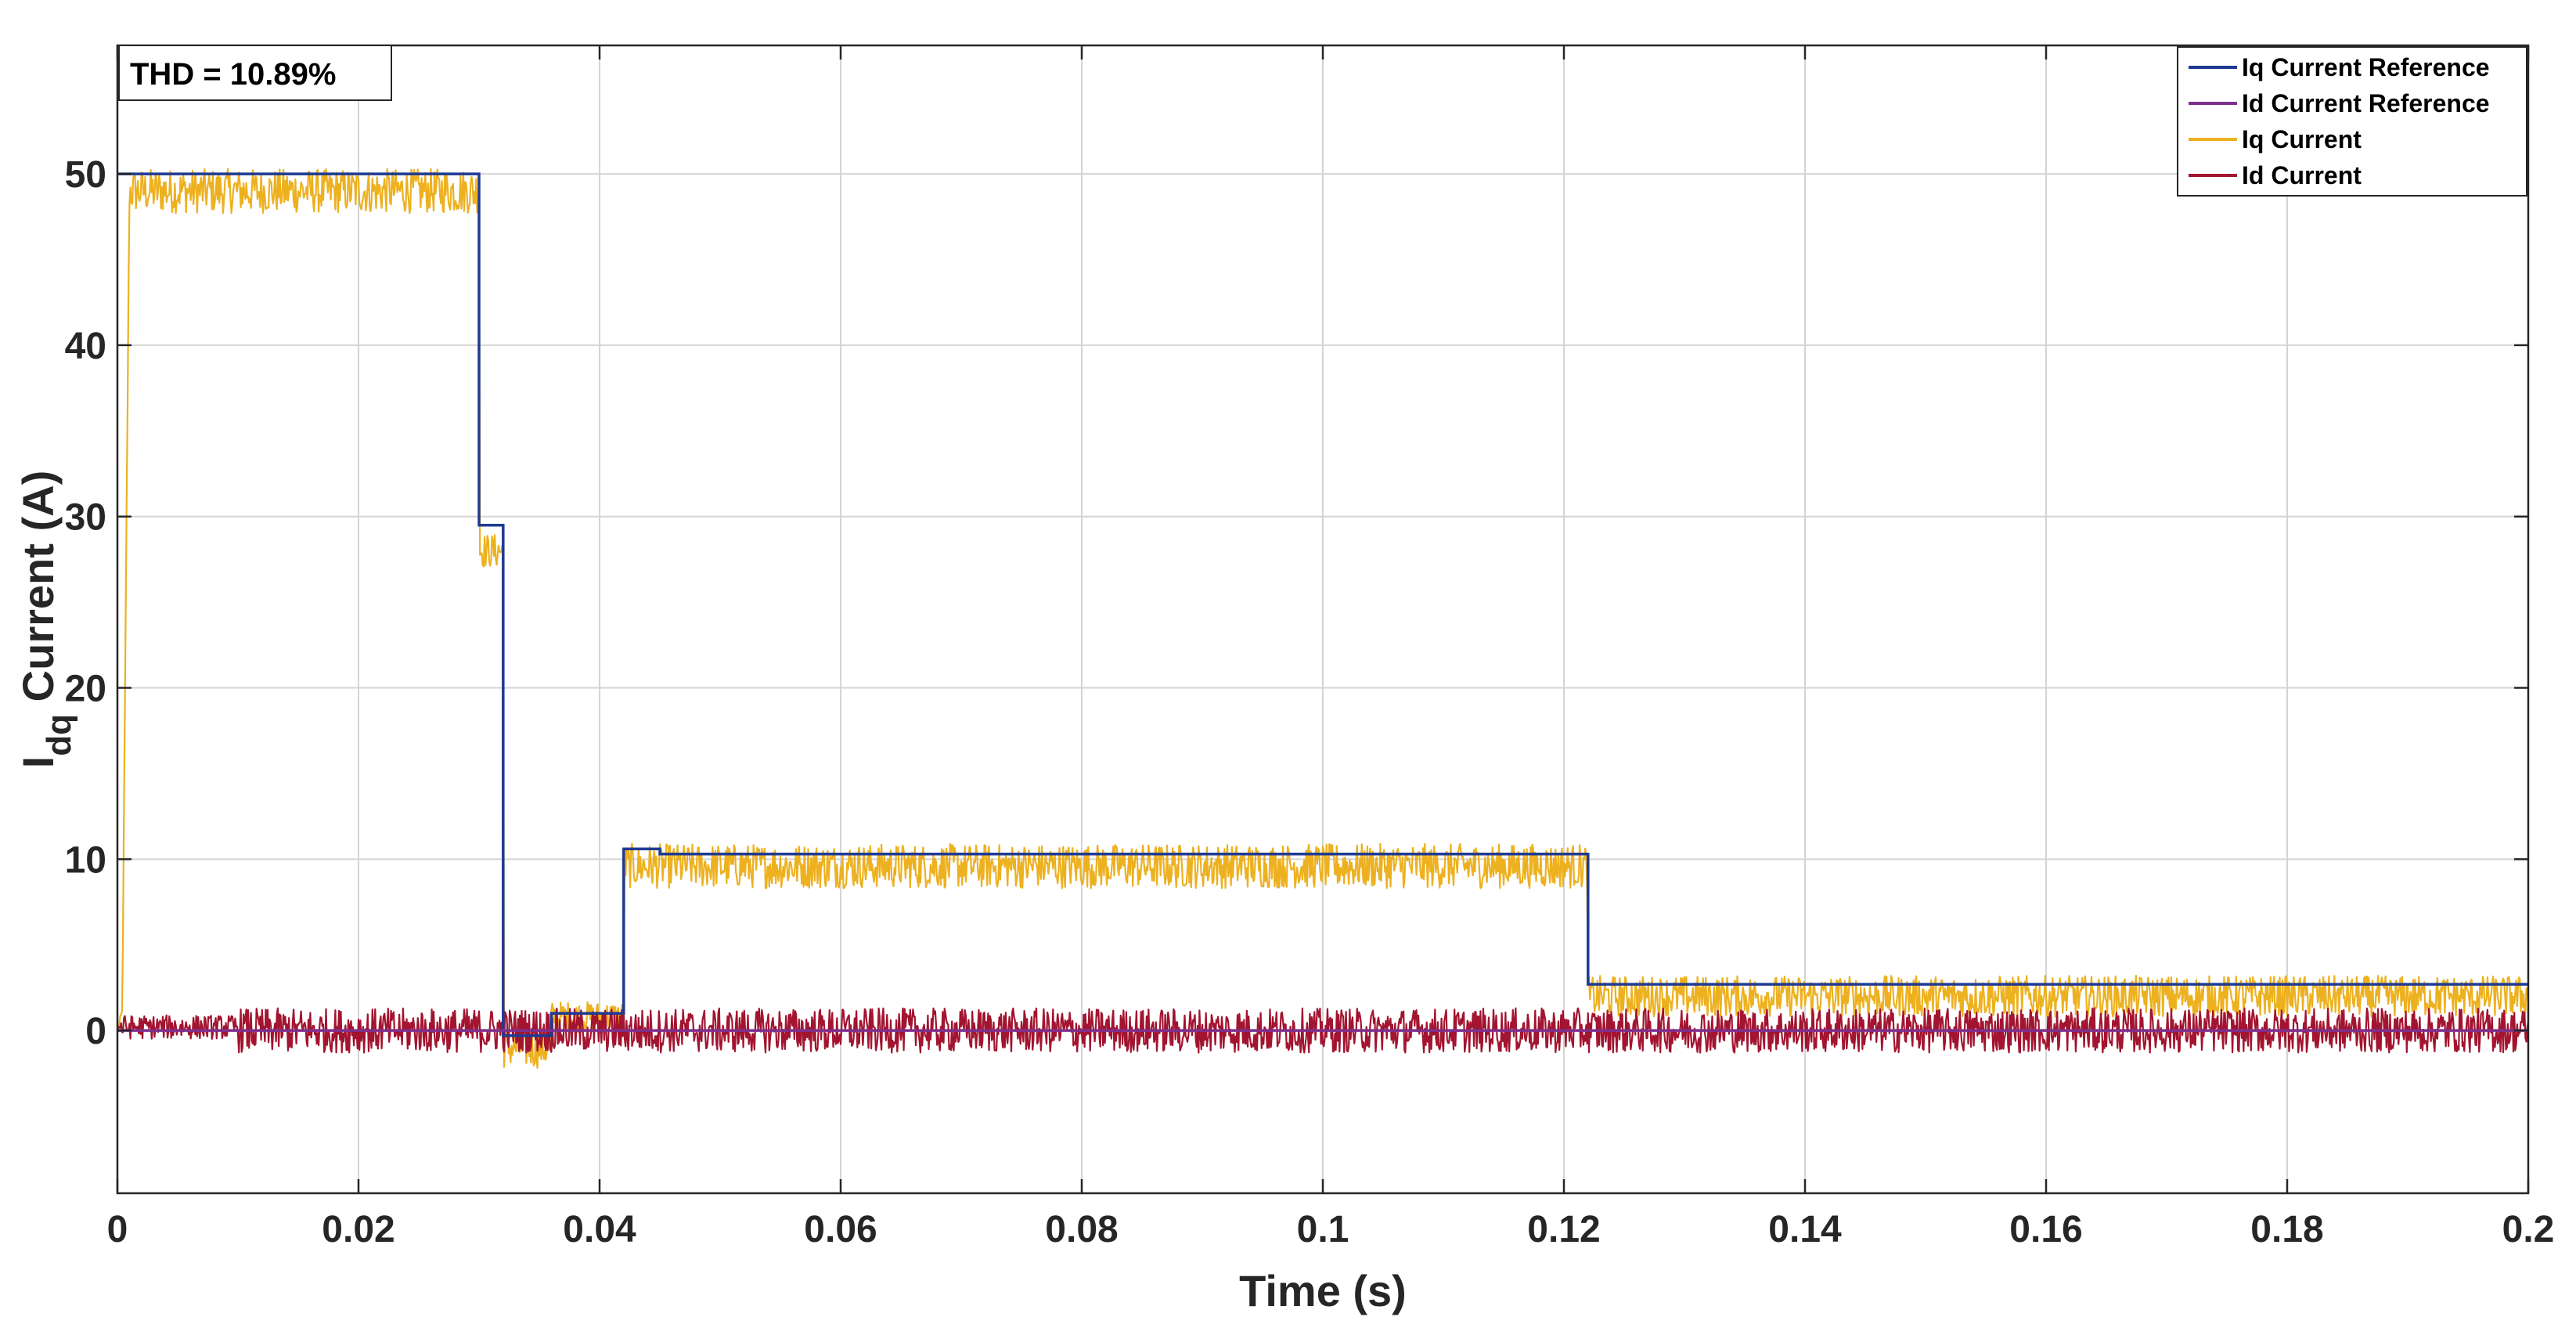  What do you see at coordinates (59, 735) in the screenshot?
I see `y-axis-title-subscript: dq` at bounding box center [59, 735].